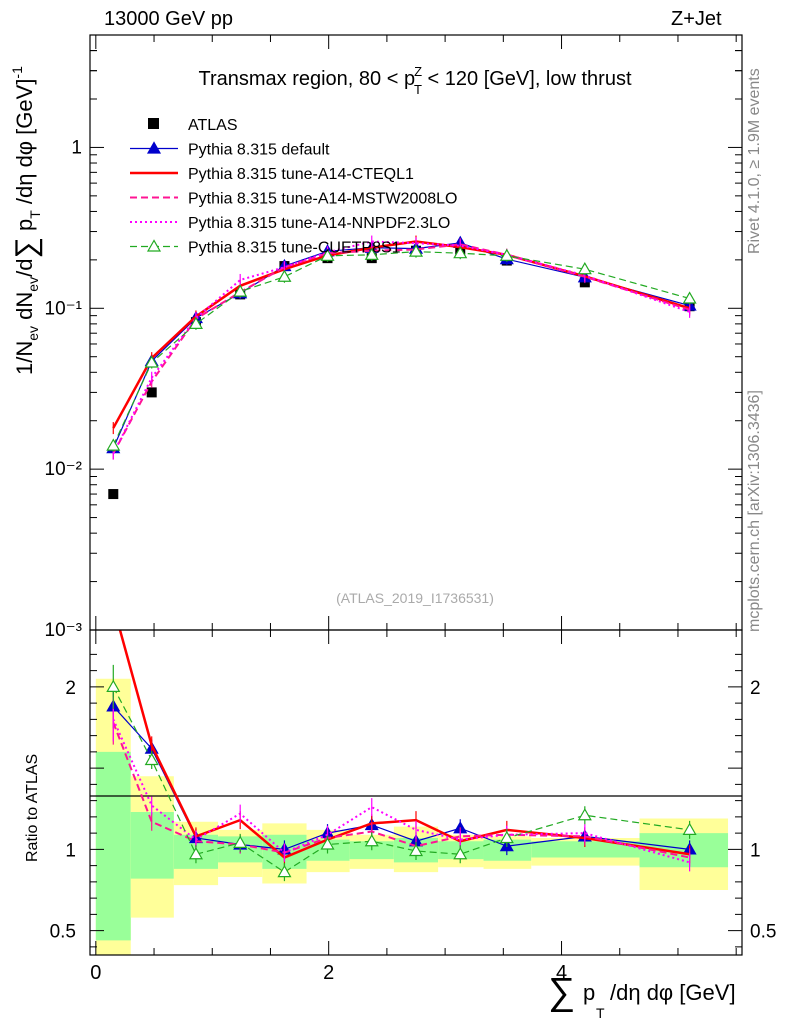 This screenshot has width=786, height=1024. Describe the element at coordinates (319, 223) in the screenshot. I see `legend-nnpdf-label: Pythia 8.315 tune-A14-NNPDF2.3LO` at that location.